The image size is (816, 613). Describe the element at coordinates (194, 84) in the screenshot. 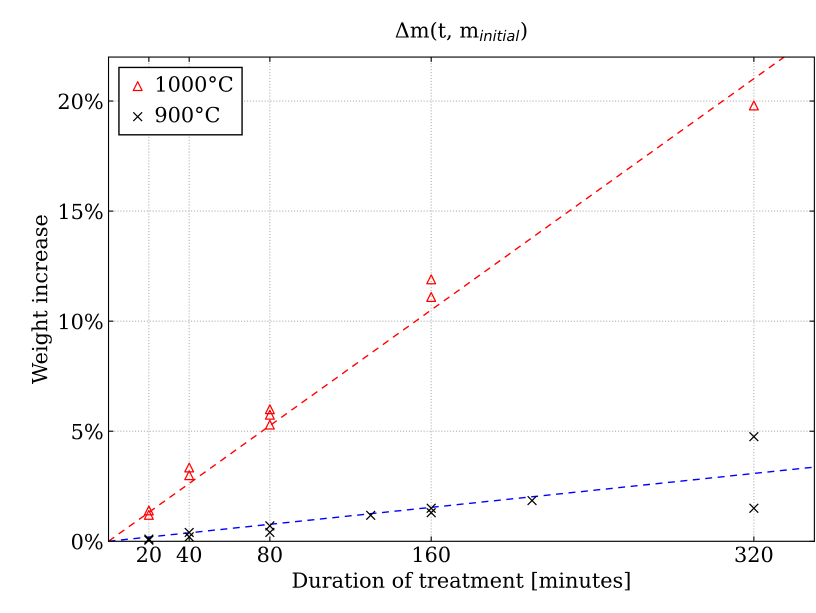

I see `legend-label: 1000°C` at that location.